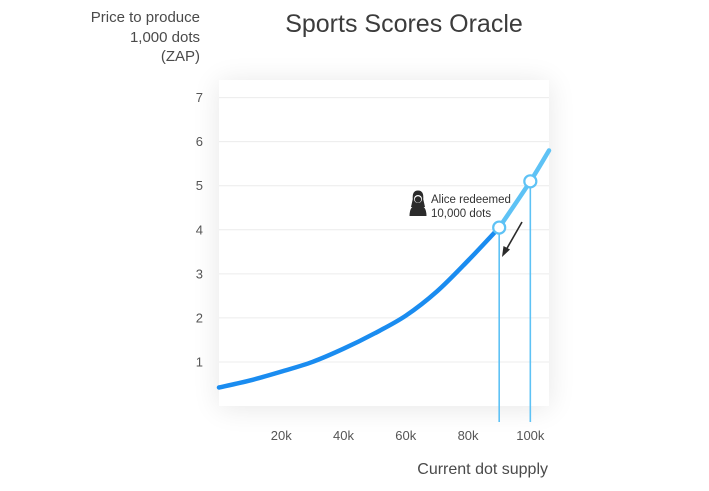  I want to click on arrow-down-left-icon, so click(512, 239).